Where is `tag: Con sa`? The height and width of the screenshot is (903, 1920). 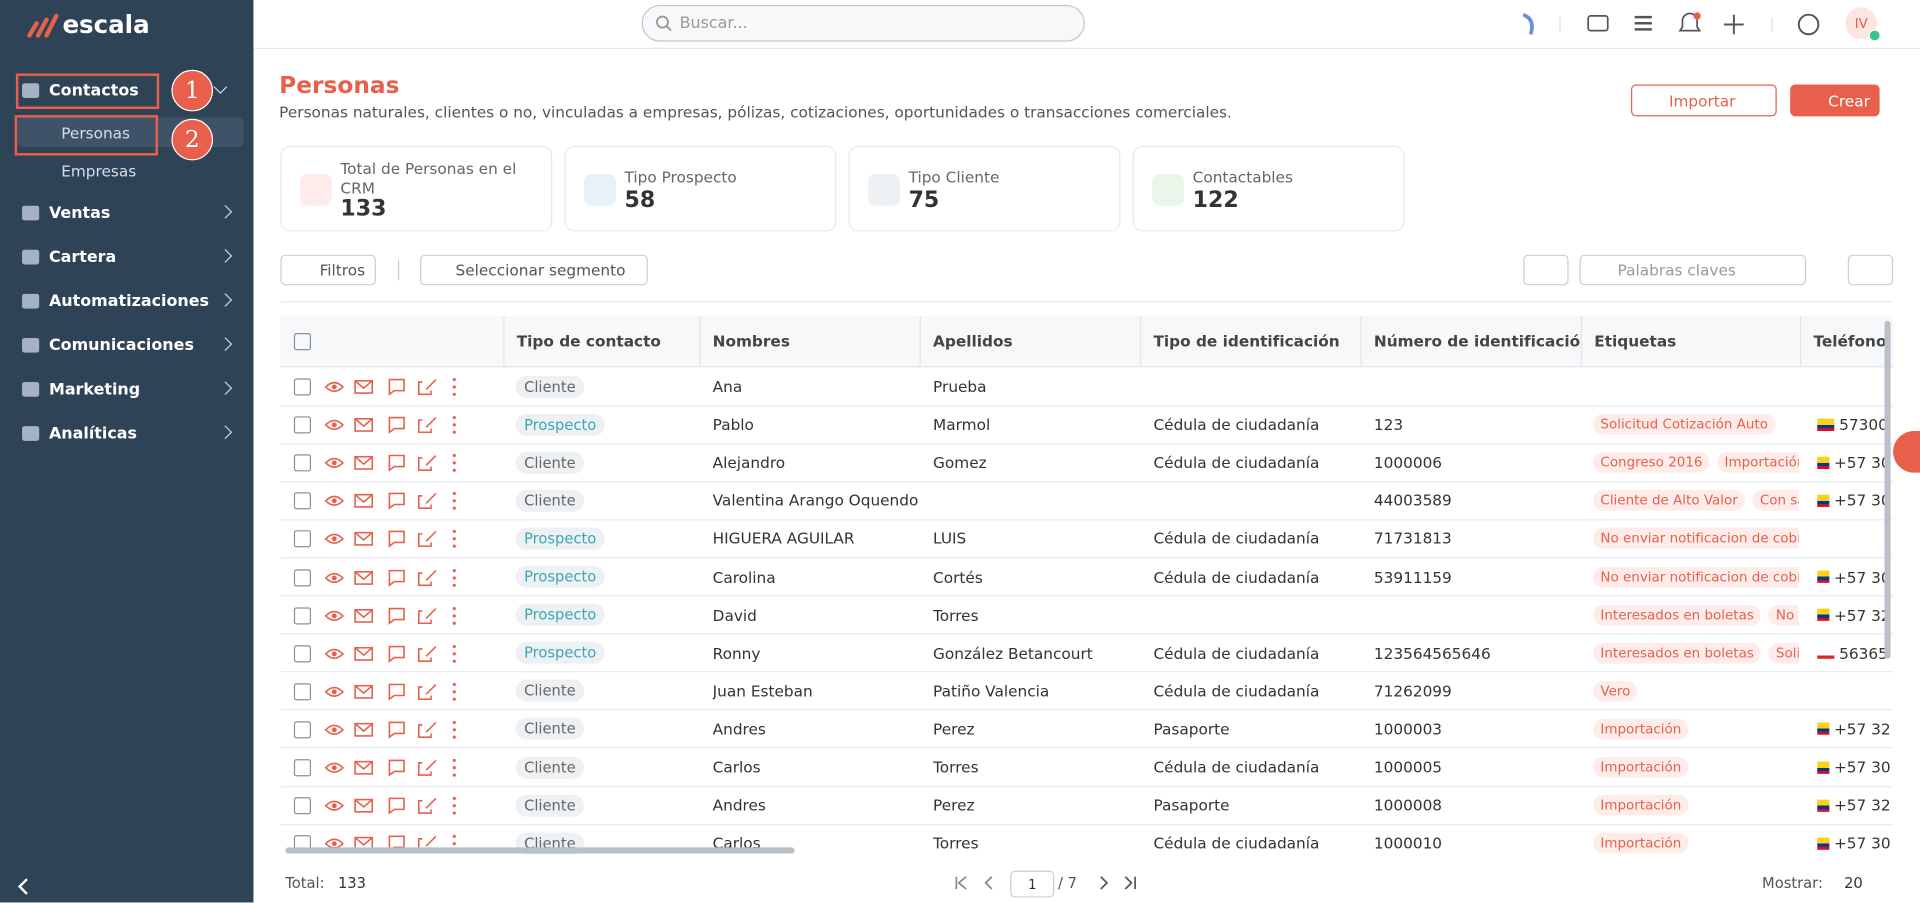 tag: Con sa is located at coordinates (1775, 500).